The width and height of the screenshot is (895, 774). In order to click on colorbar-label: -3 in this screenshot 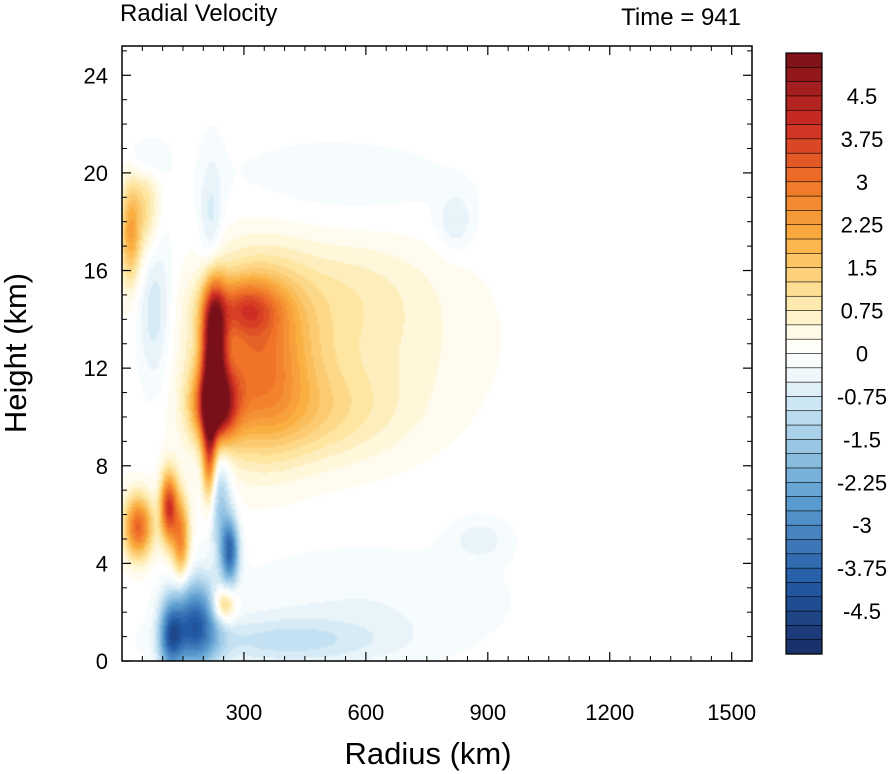, I will do `click(862, 525)`.